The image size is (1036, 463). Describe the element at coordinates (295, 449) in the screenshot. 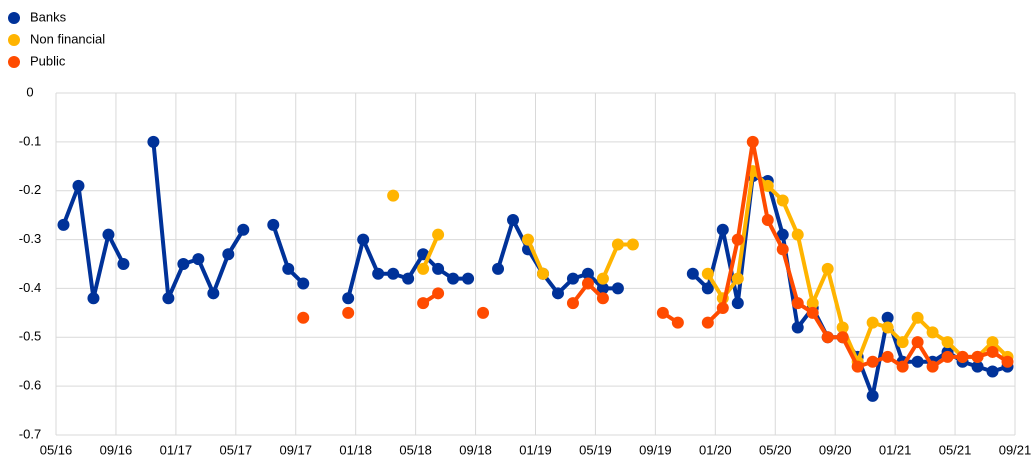

I see `x-tick-label: 09/17` at that location.